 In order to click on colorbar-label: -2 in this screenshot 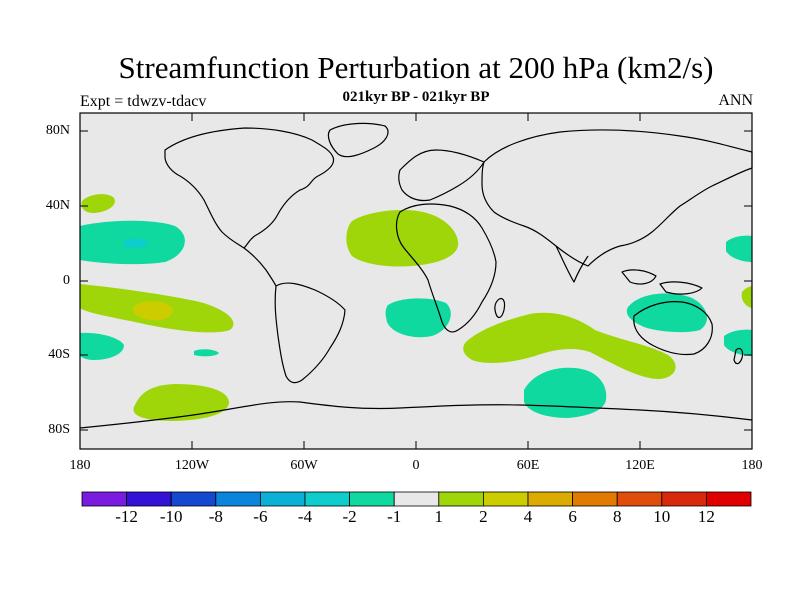, I will do `click(349, 516)`.